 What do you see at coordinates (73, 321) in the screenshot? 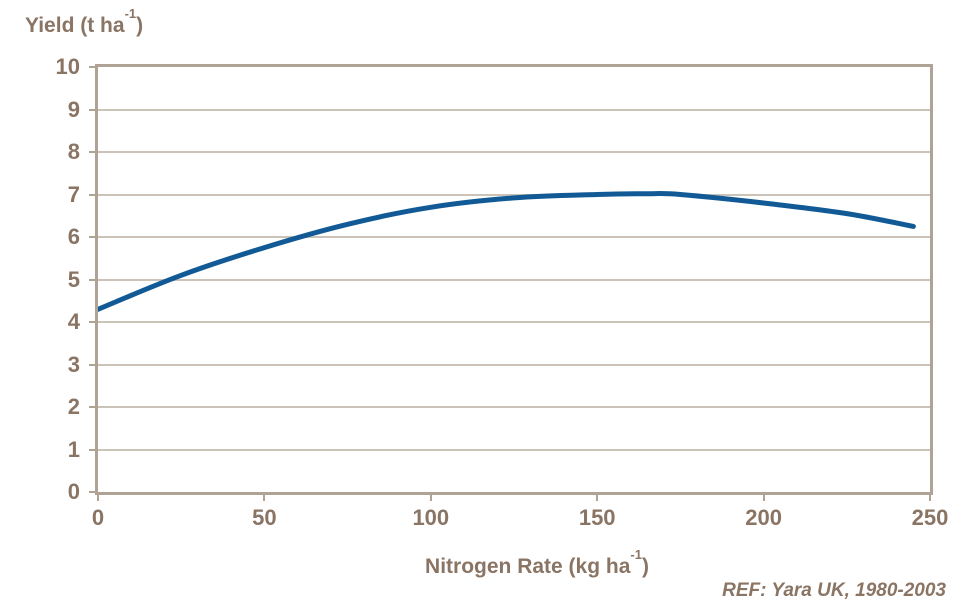
I see `y-tick-label-4: 4` at bounding box center [73, 321].